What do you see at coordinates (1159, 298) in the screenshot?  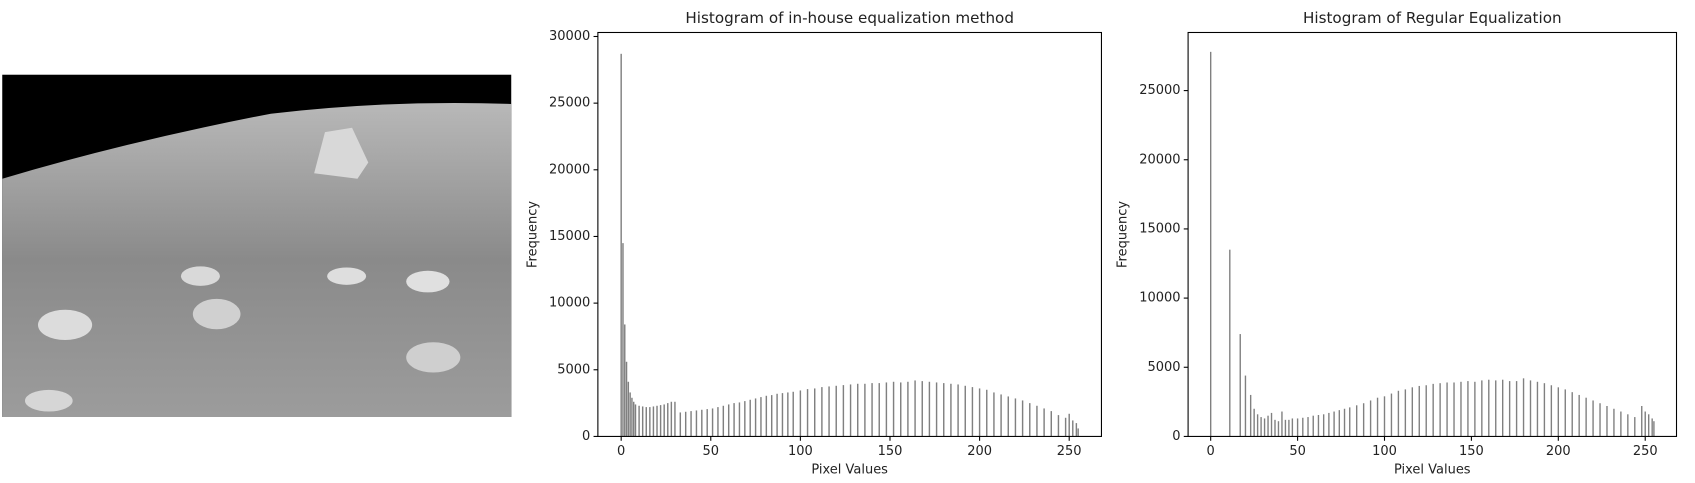 I see `y-tick-label: 10000` at bounding box center [1159, 298].